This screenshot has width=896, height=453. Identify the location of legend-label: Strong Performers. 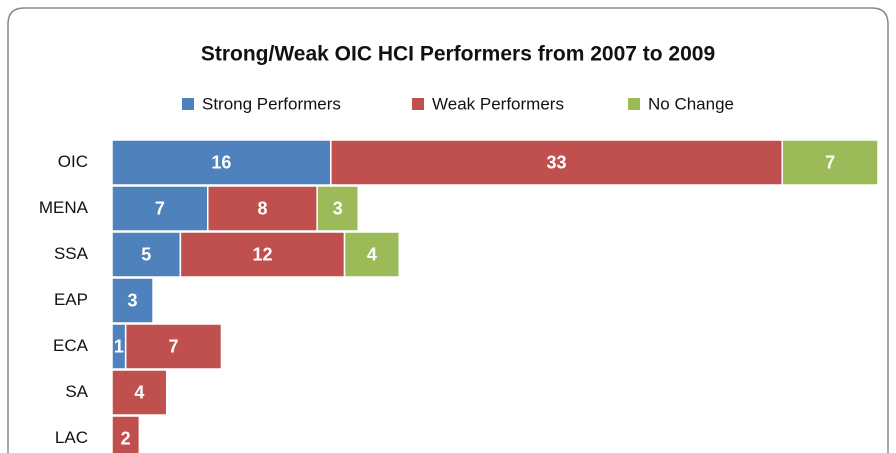
(271, 103).